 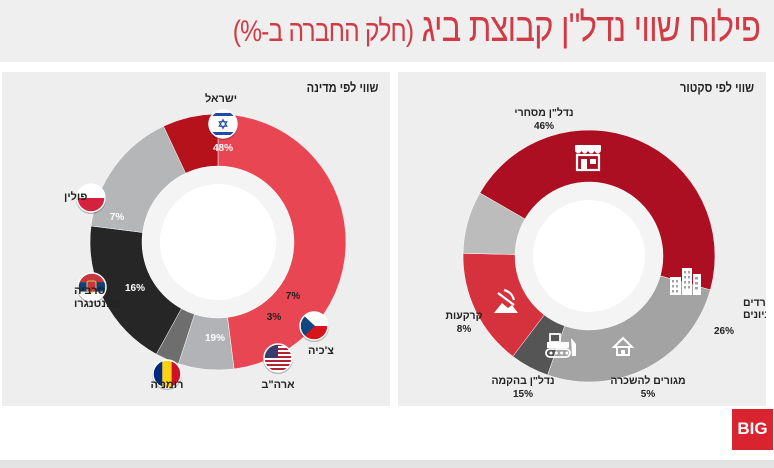 What do you see at coordinates (523, 394) in the screenshot?
I see `sector-value-label-3: 15%` at bounding box center [523, 394].